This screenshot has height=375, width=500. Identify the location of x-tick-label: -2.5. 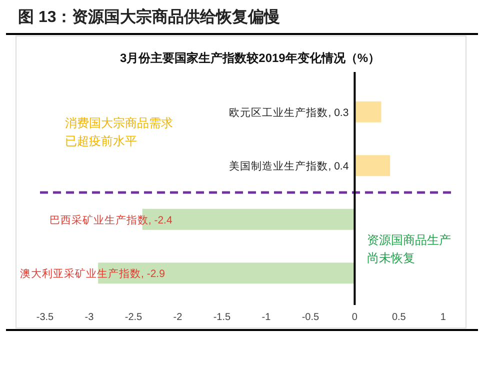
(133, 317).